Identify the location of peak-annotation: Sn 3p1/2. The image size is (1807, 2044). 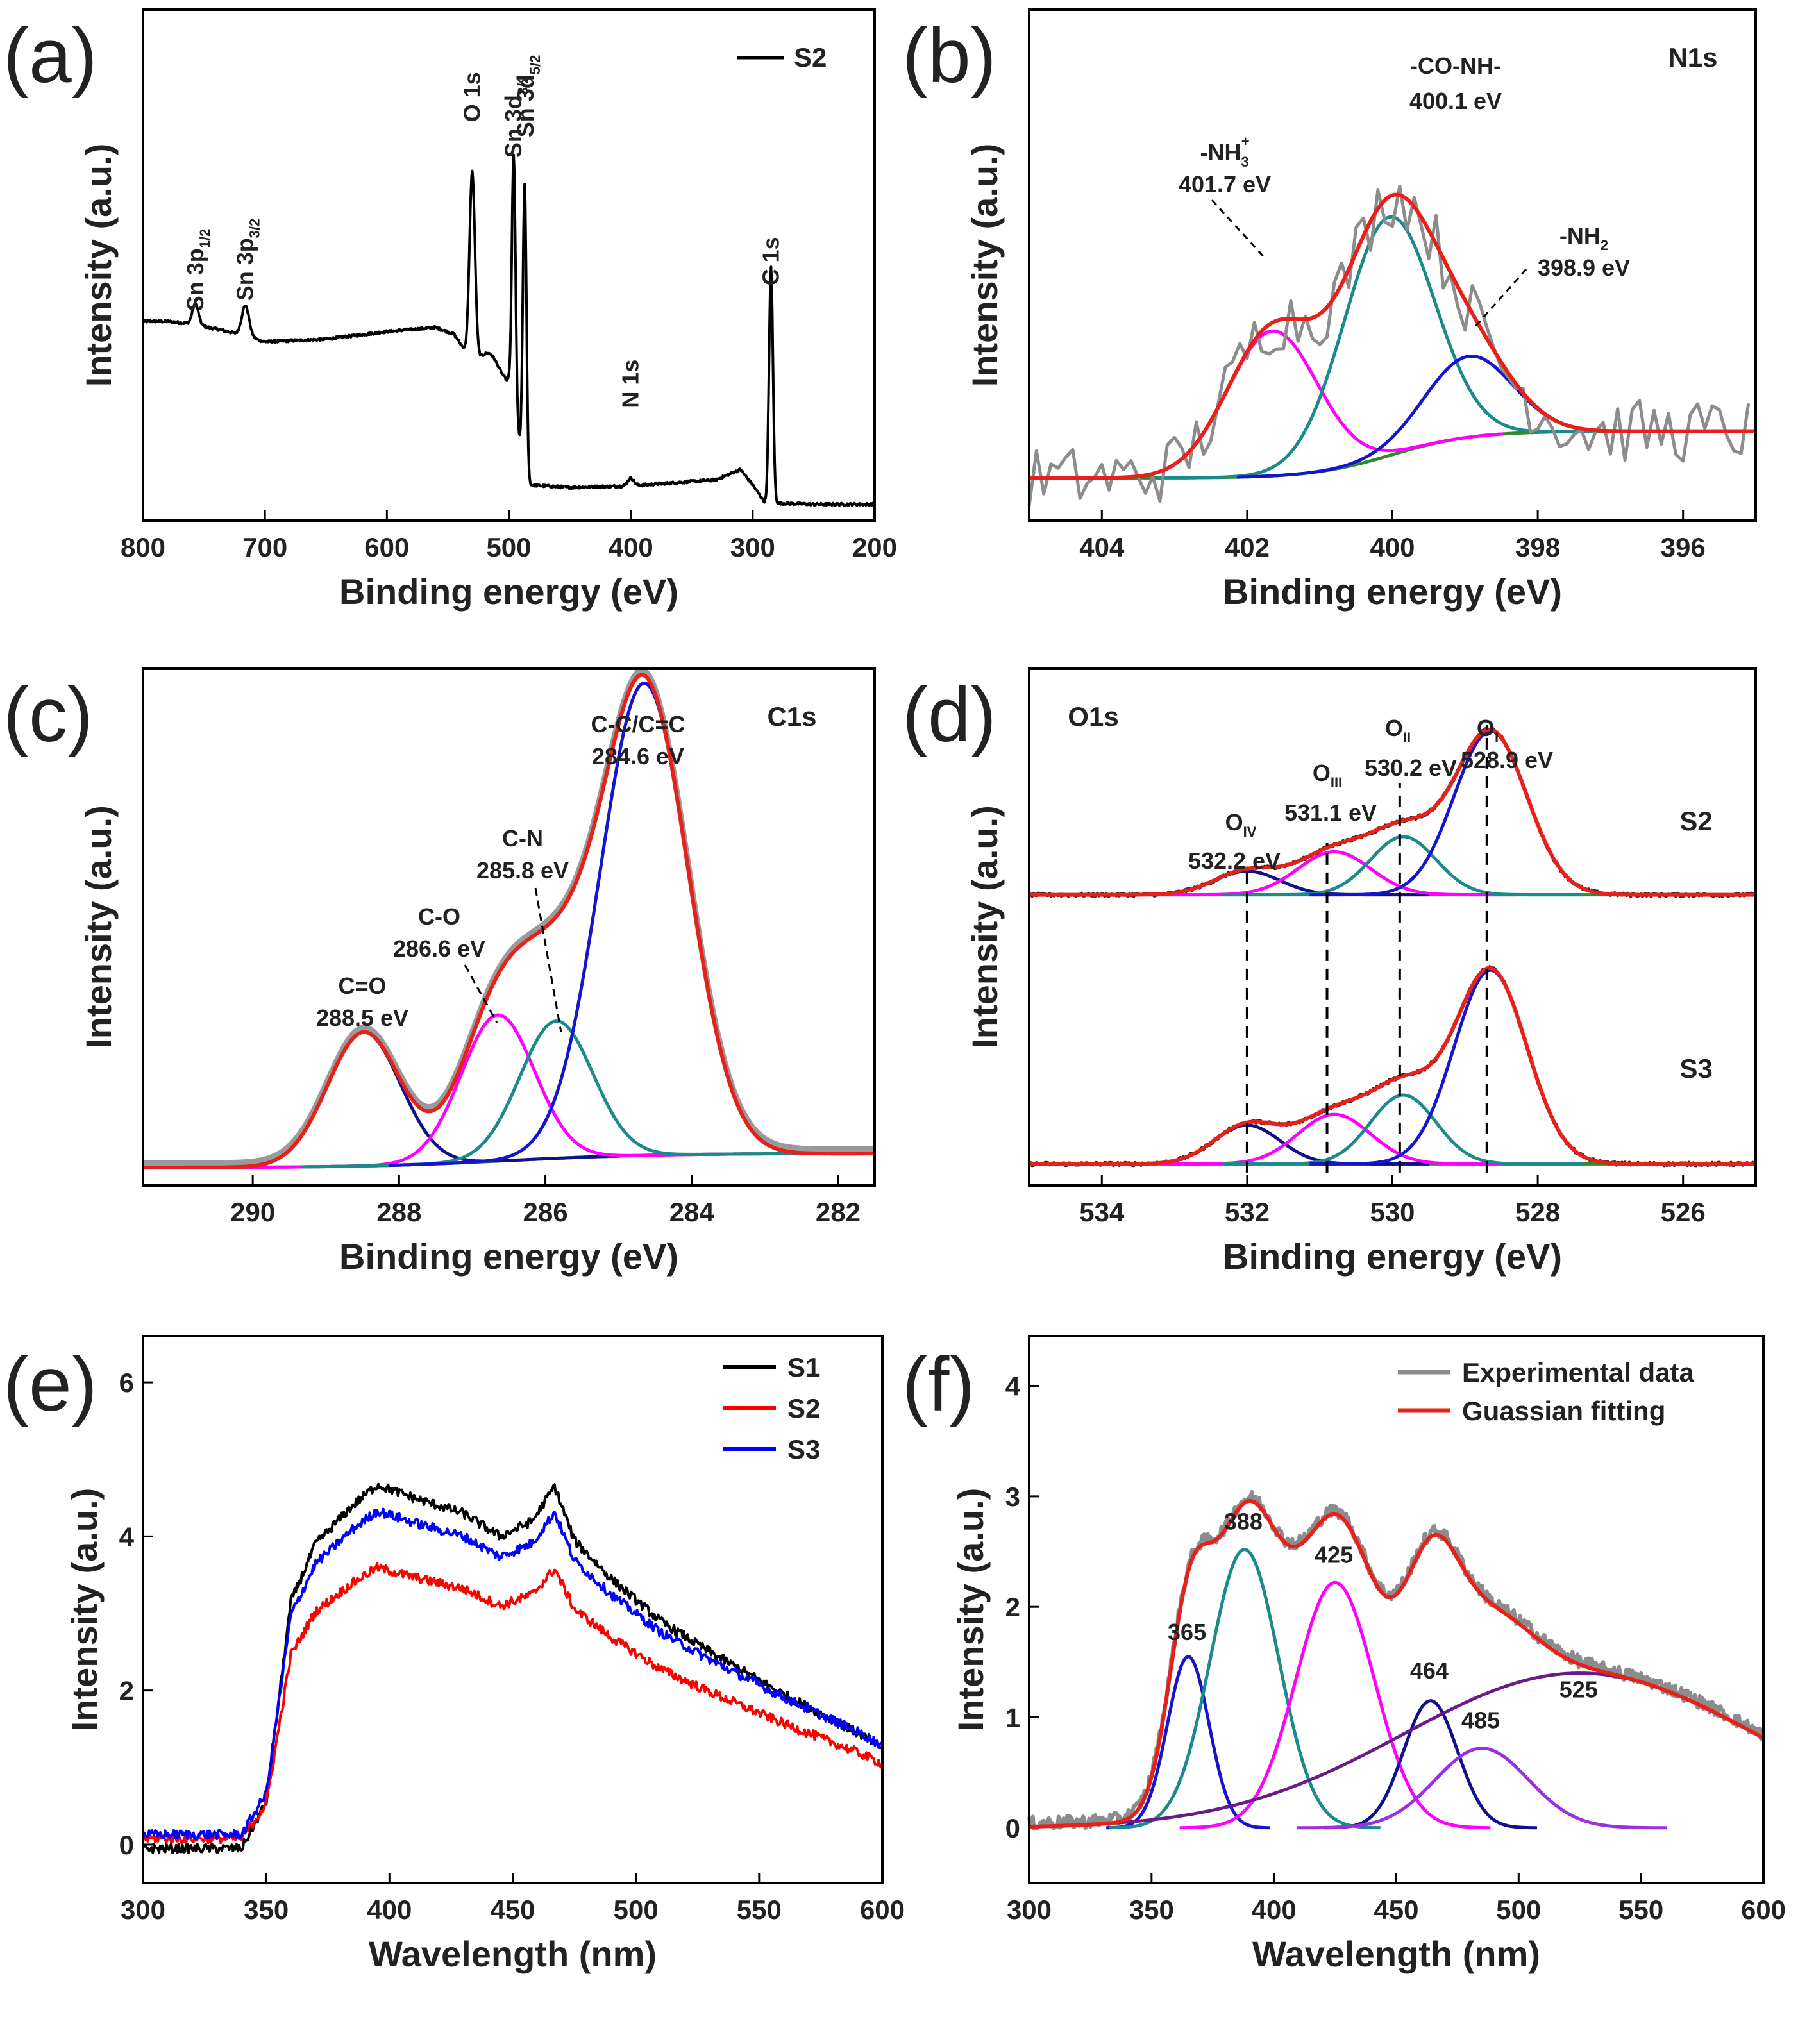
(197, 271).